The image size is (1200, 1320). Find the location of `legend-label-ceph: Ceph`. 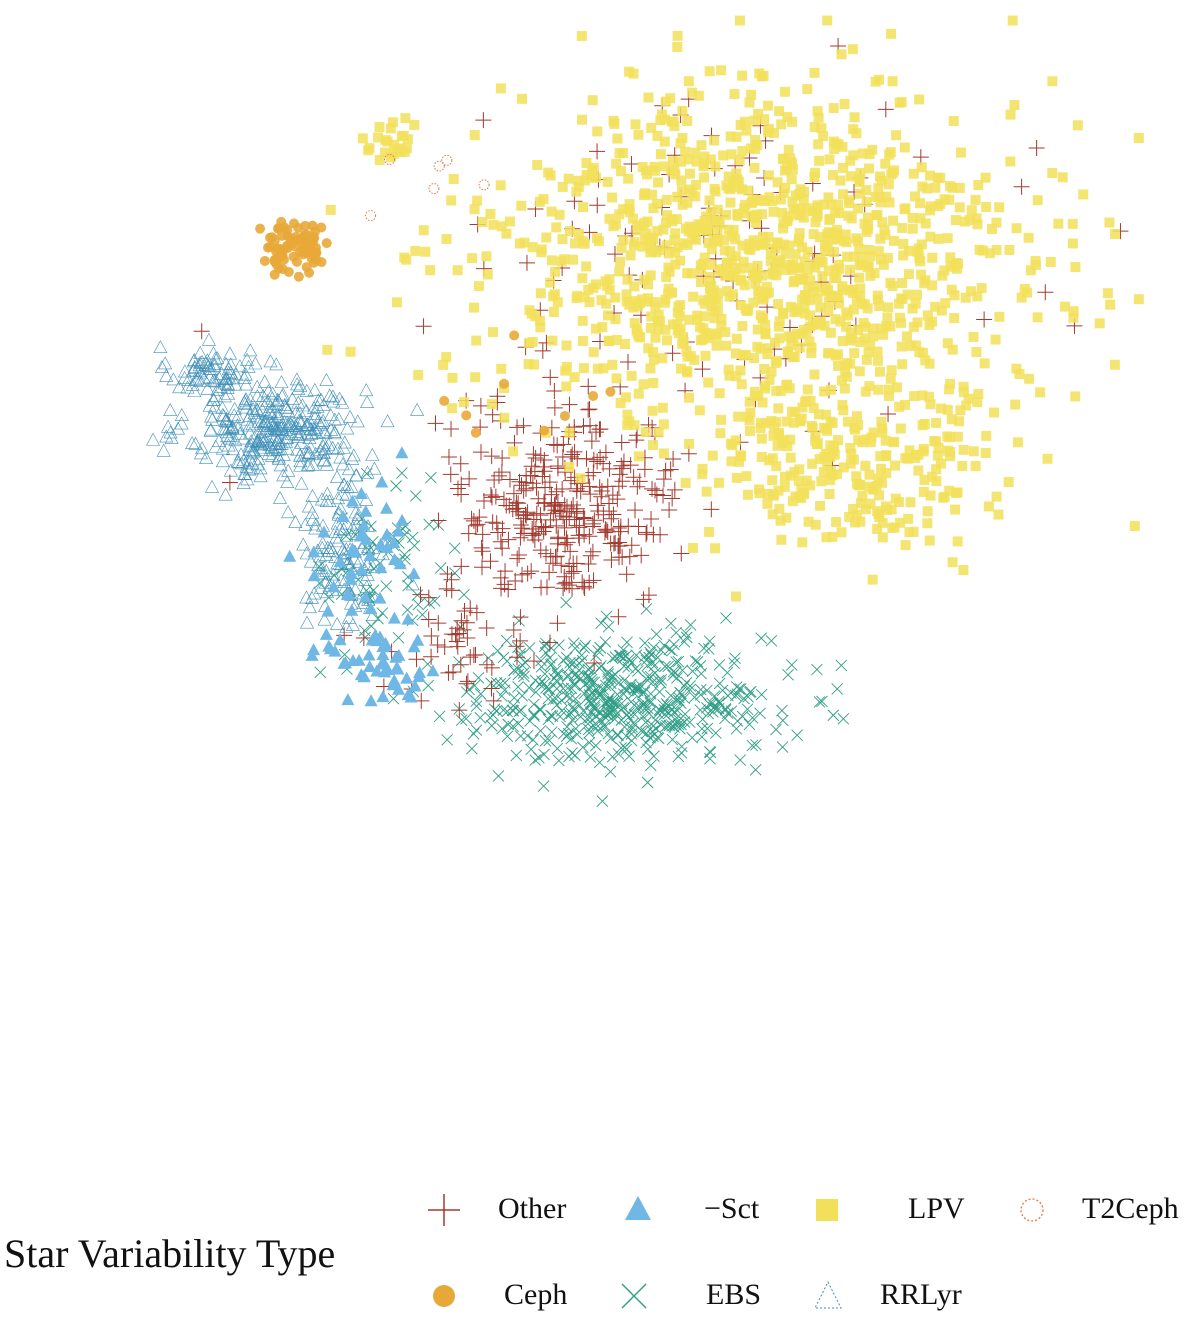

legend-label-ceph: Ceph is located at coordinates (536, 1294).